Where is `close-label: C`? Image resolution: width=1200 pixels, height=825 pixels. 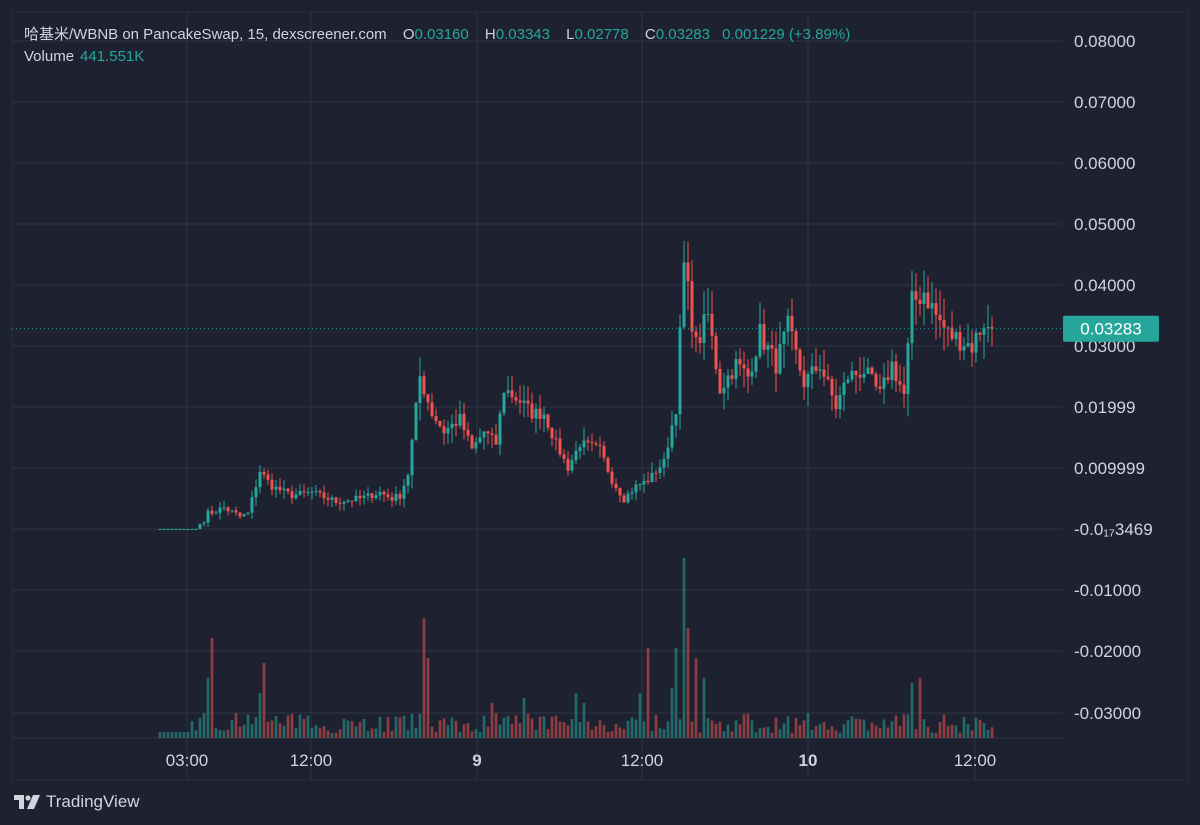 close-label: C is located at coordinates (650, 34).